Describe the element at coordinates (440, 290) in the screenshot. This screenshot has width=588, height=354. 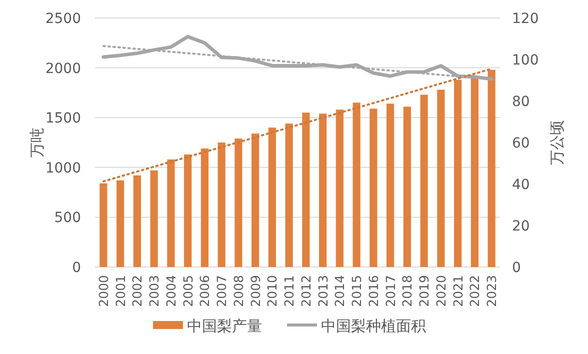
I see `x-tick-label: 2020` at that location.